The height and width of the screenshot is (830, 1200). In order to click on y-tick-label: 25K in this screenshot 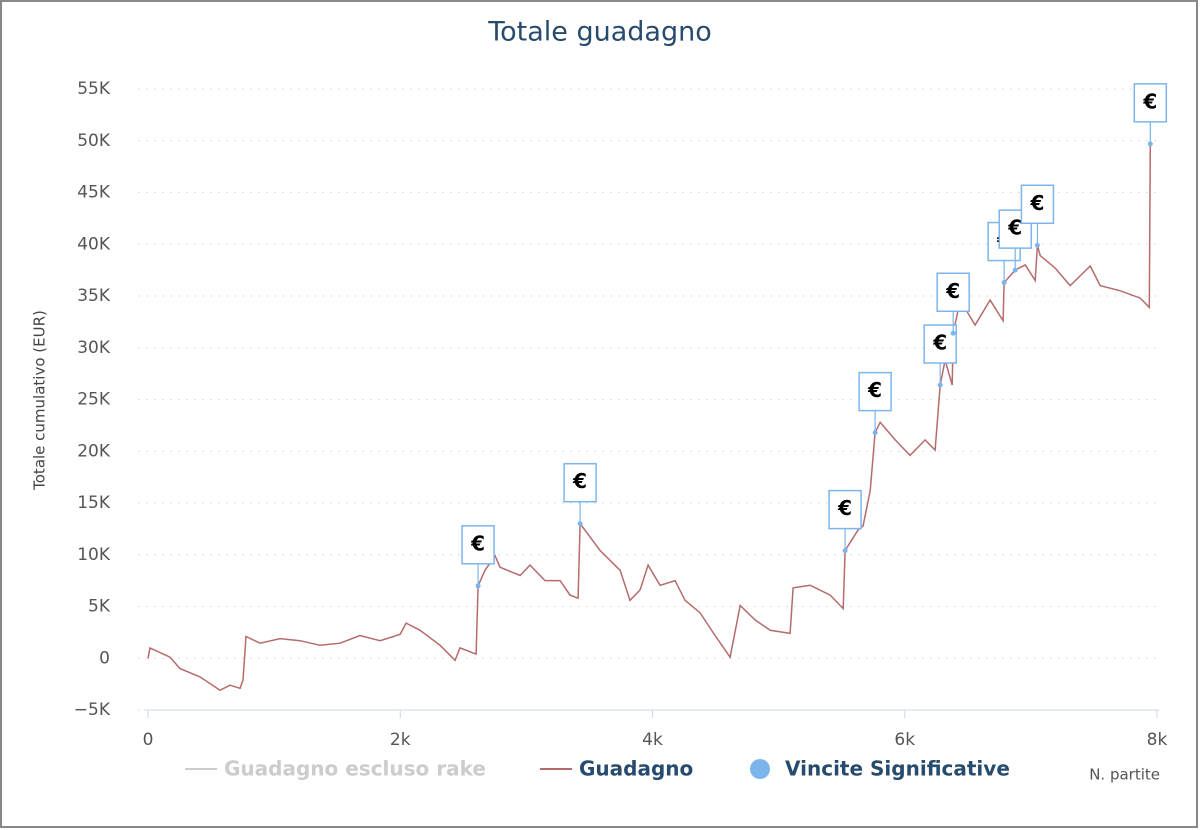, I will do `click(94, 400)`.